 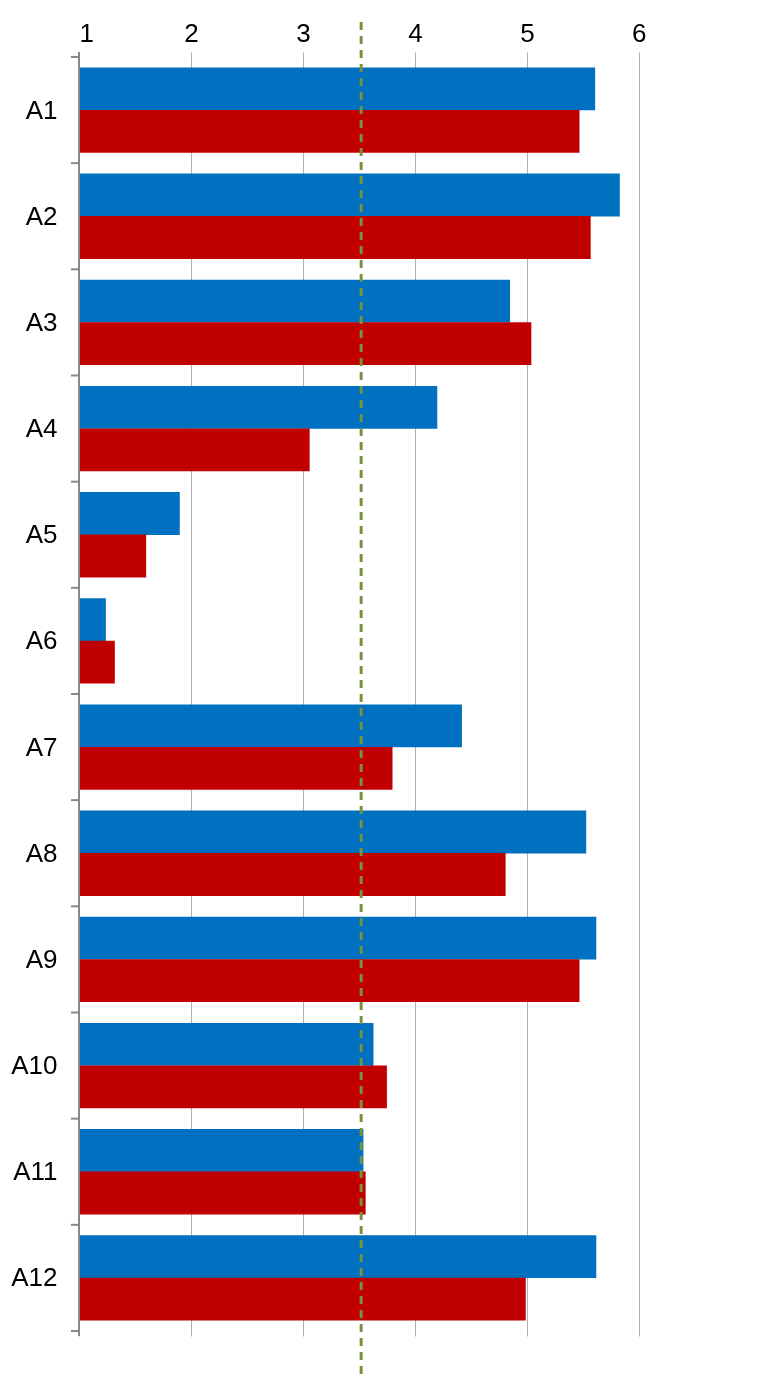 I want to click on y-tick-label: A5, so click(x=41, y=534).